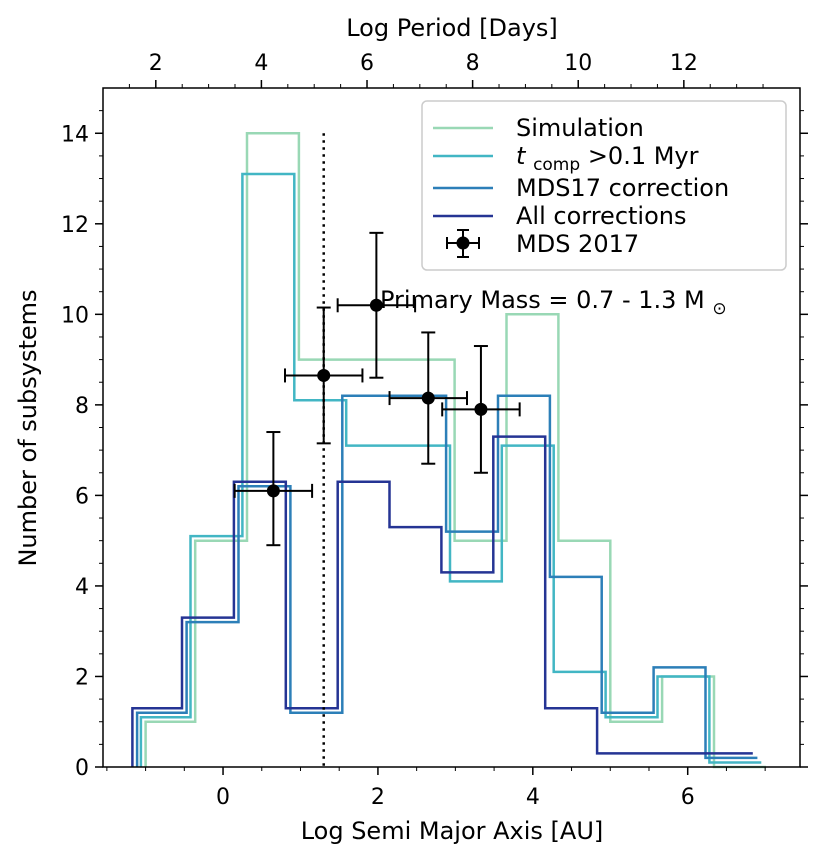 The image size is (815, 861). What do you see at coordinates (622, 188) in the screenshot?
I see `legend-label-mds17: MDS17 correction` at bounding box center [622, 188].